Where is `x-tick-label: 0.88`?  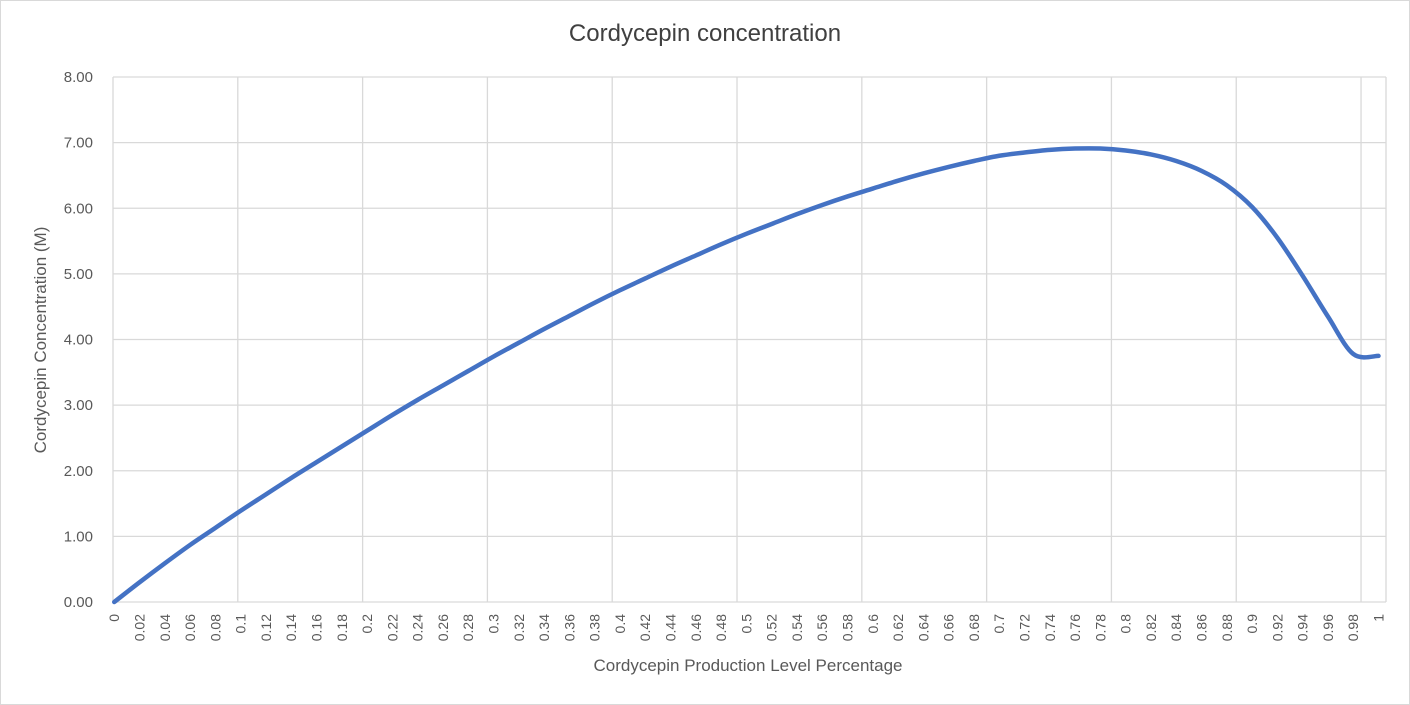
x-tick-label: 0.88 is located at coordinates (1227, 627).